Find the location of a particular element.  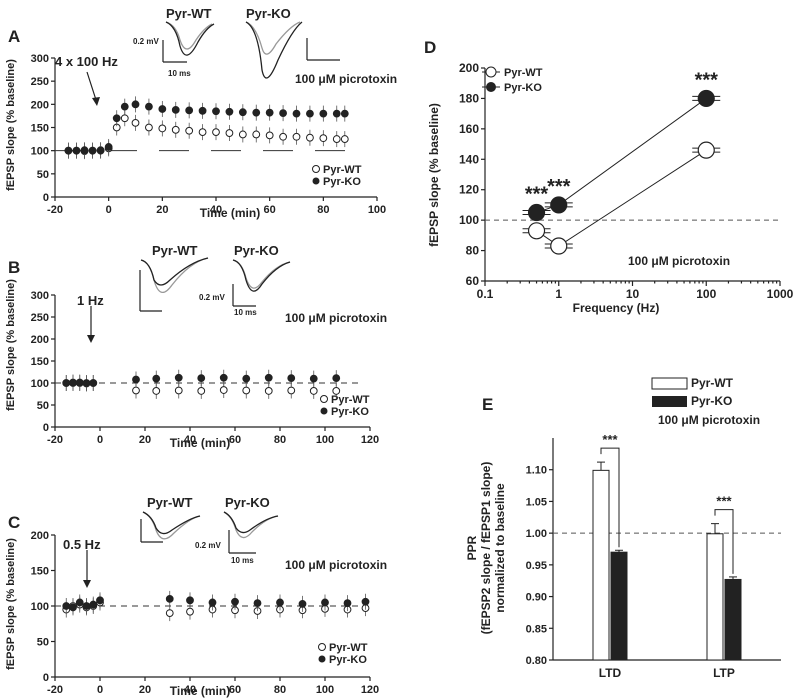

trace-ko-b-base is located at coordinates (261, 275).